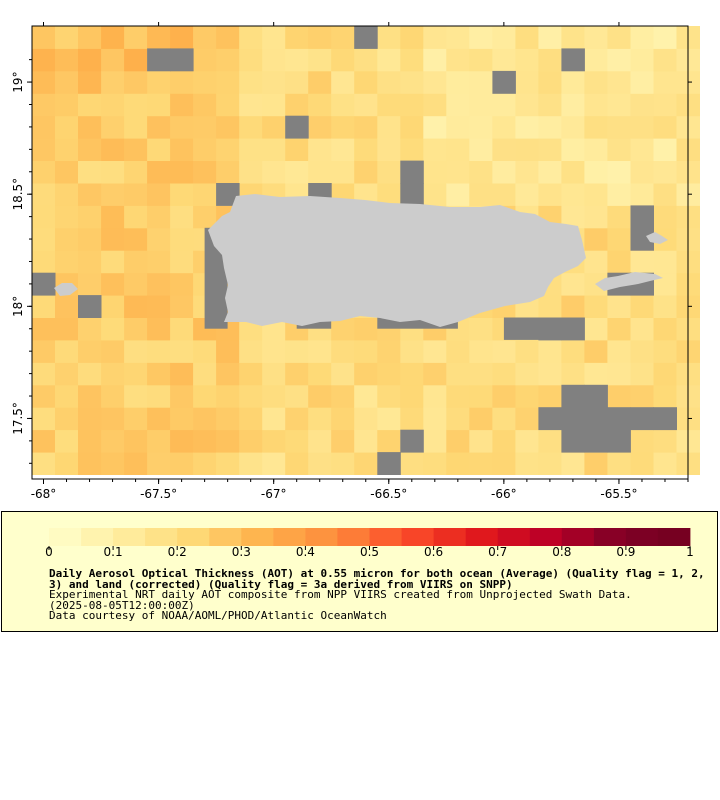 Image resolution: width=720 pixels, height=800 pixels. What do you see at coordinates (388, 494) in the screenshot?
I see `lon-tick-label: -66.5°` at bounding box center [388, 494].